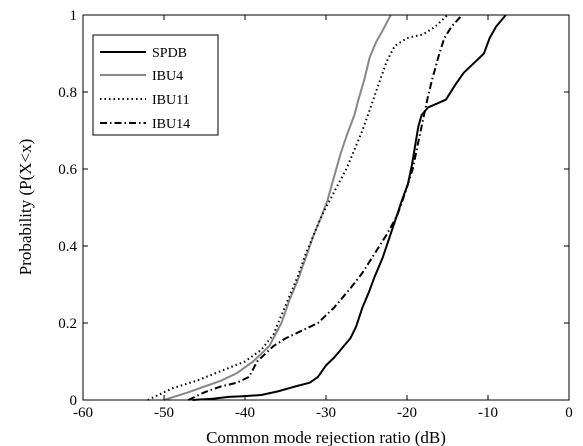 This screenshot has height=446, width=583. I want to click on x-tick-label: -10, so click(488, 413).